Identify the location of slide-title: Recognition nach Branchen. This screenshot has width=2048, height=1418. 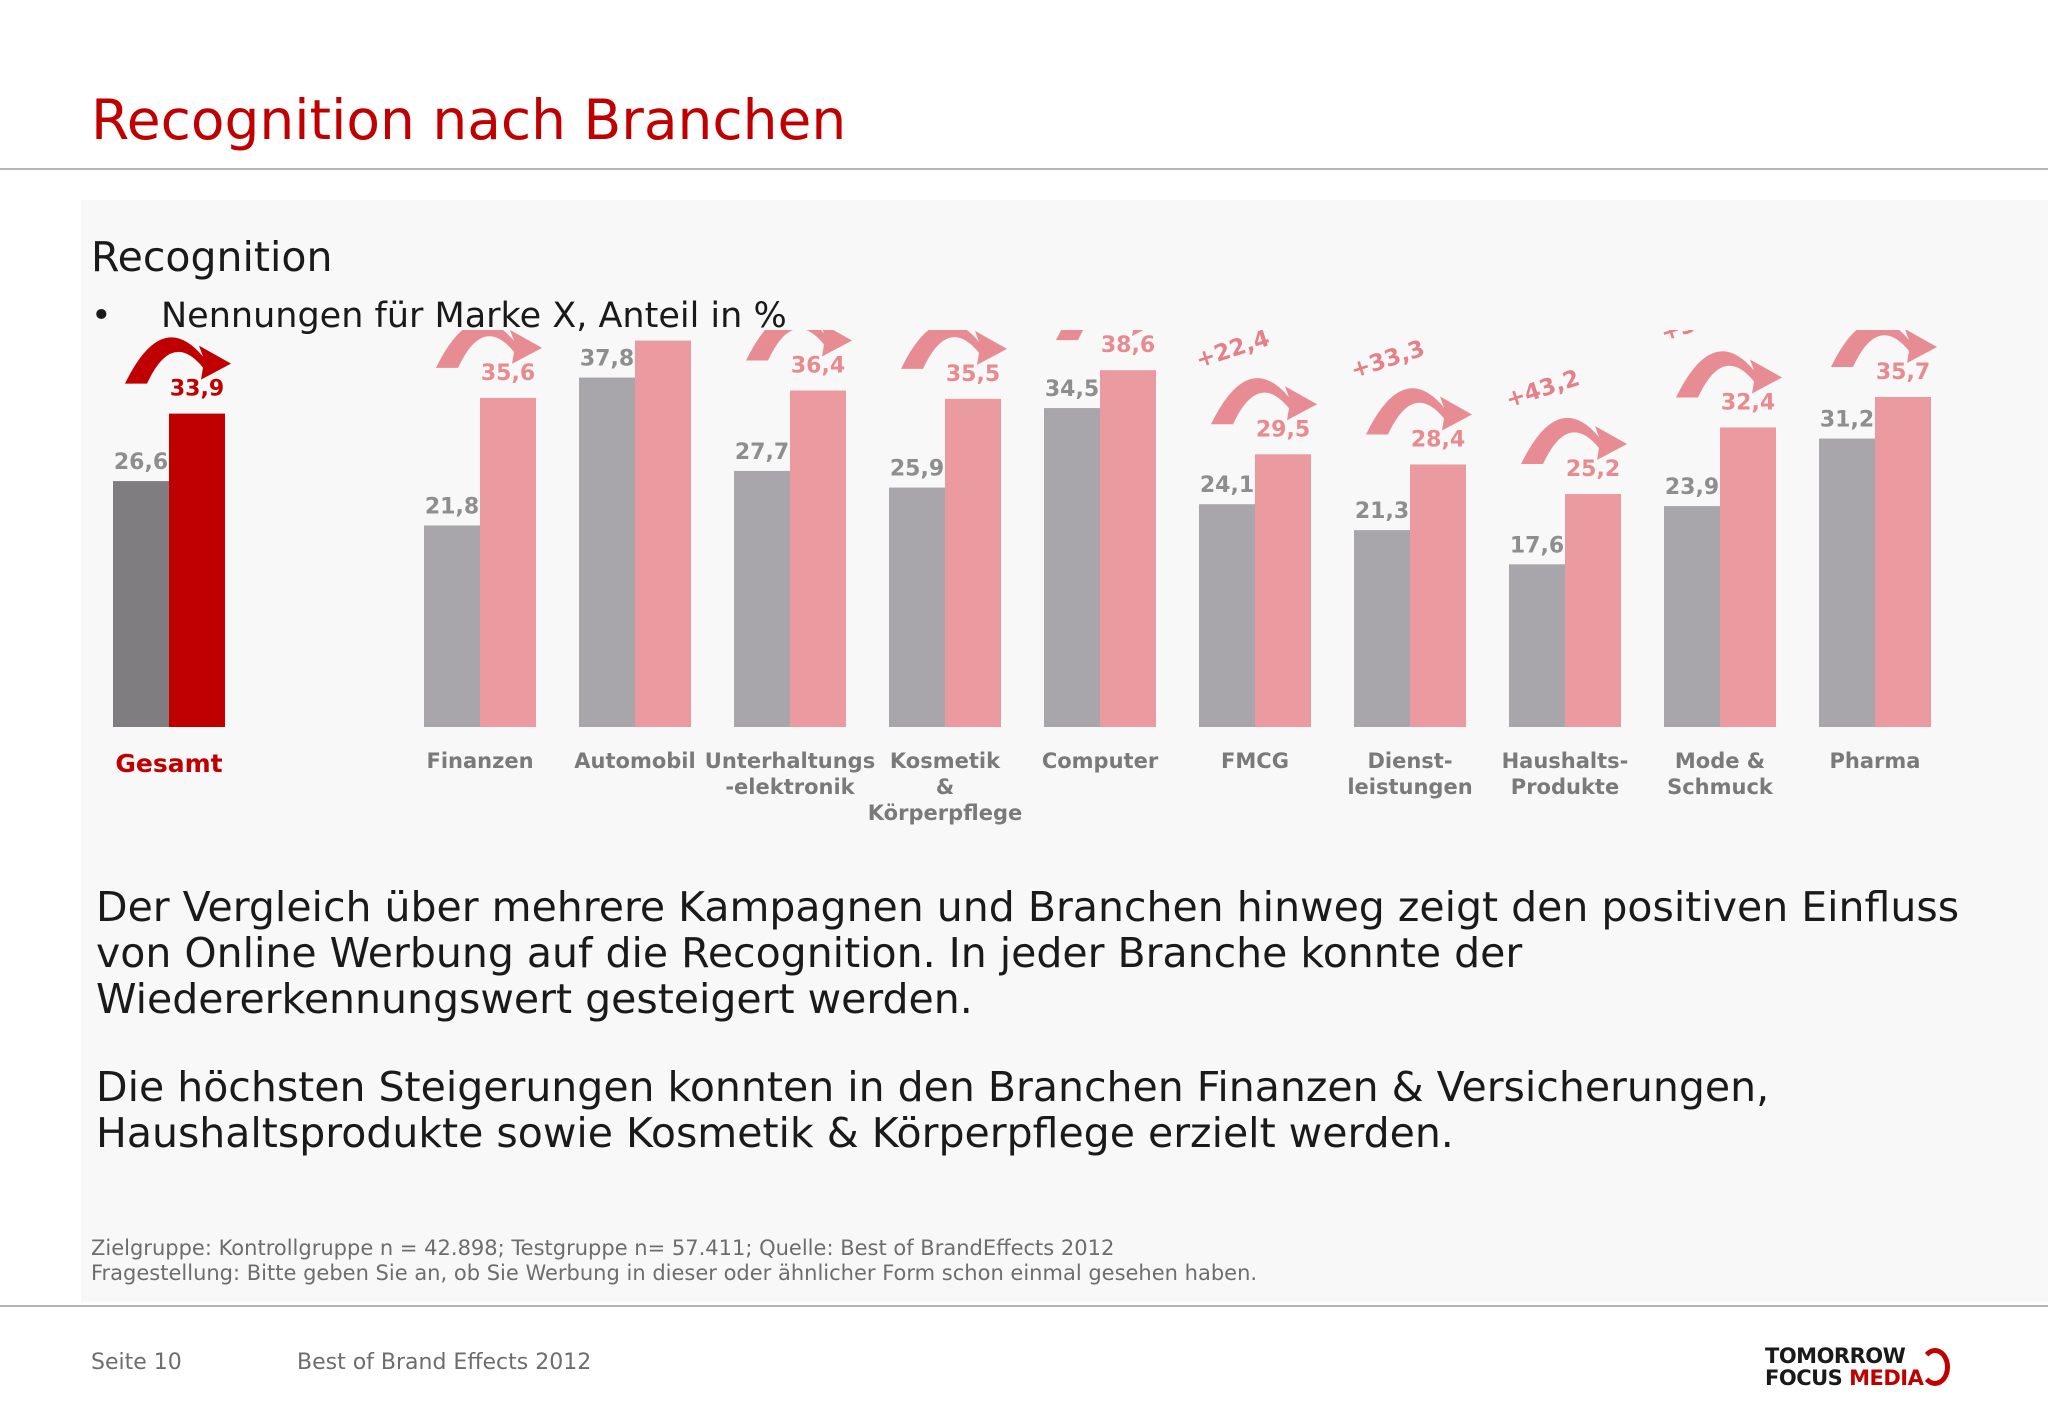
(469, 120).